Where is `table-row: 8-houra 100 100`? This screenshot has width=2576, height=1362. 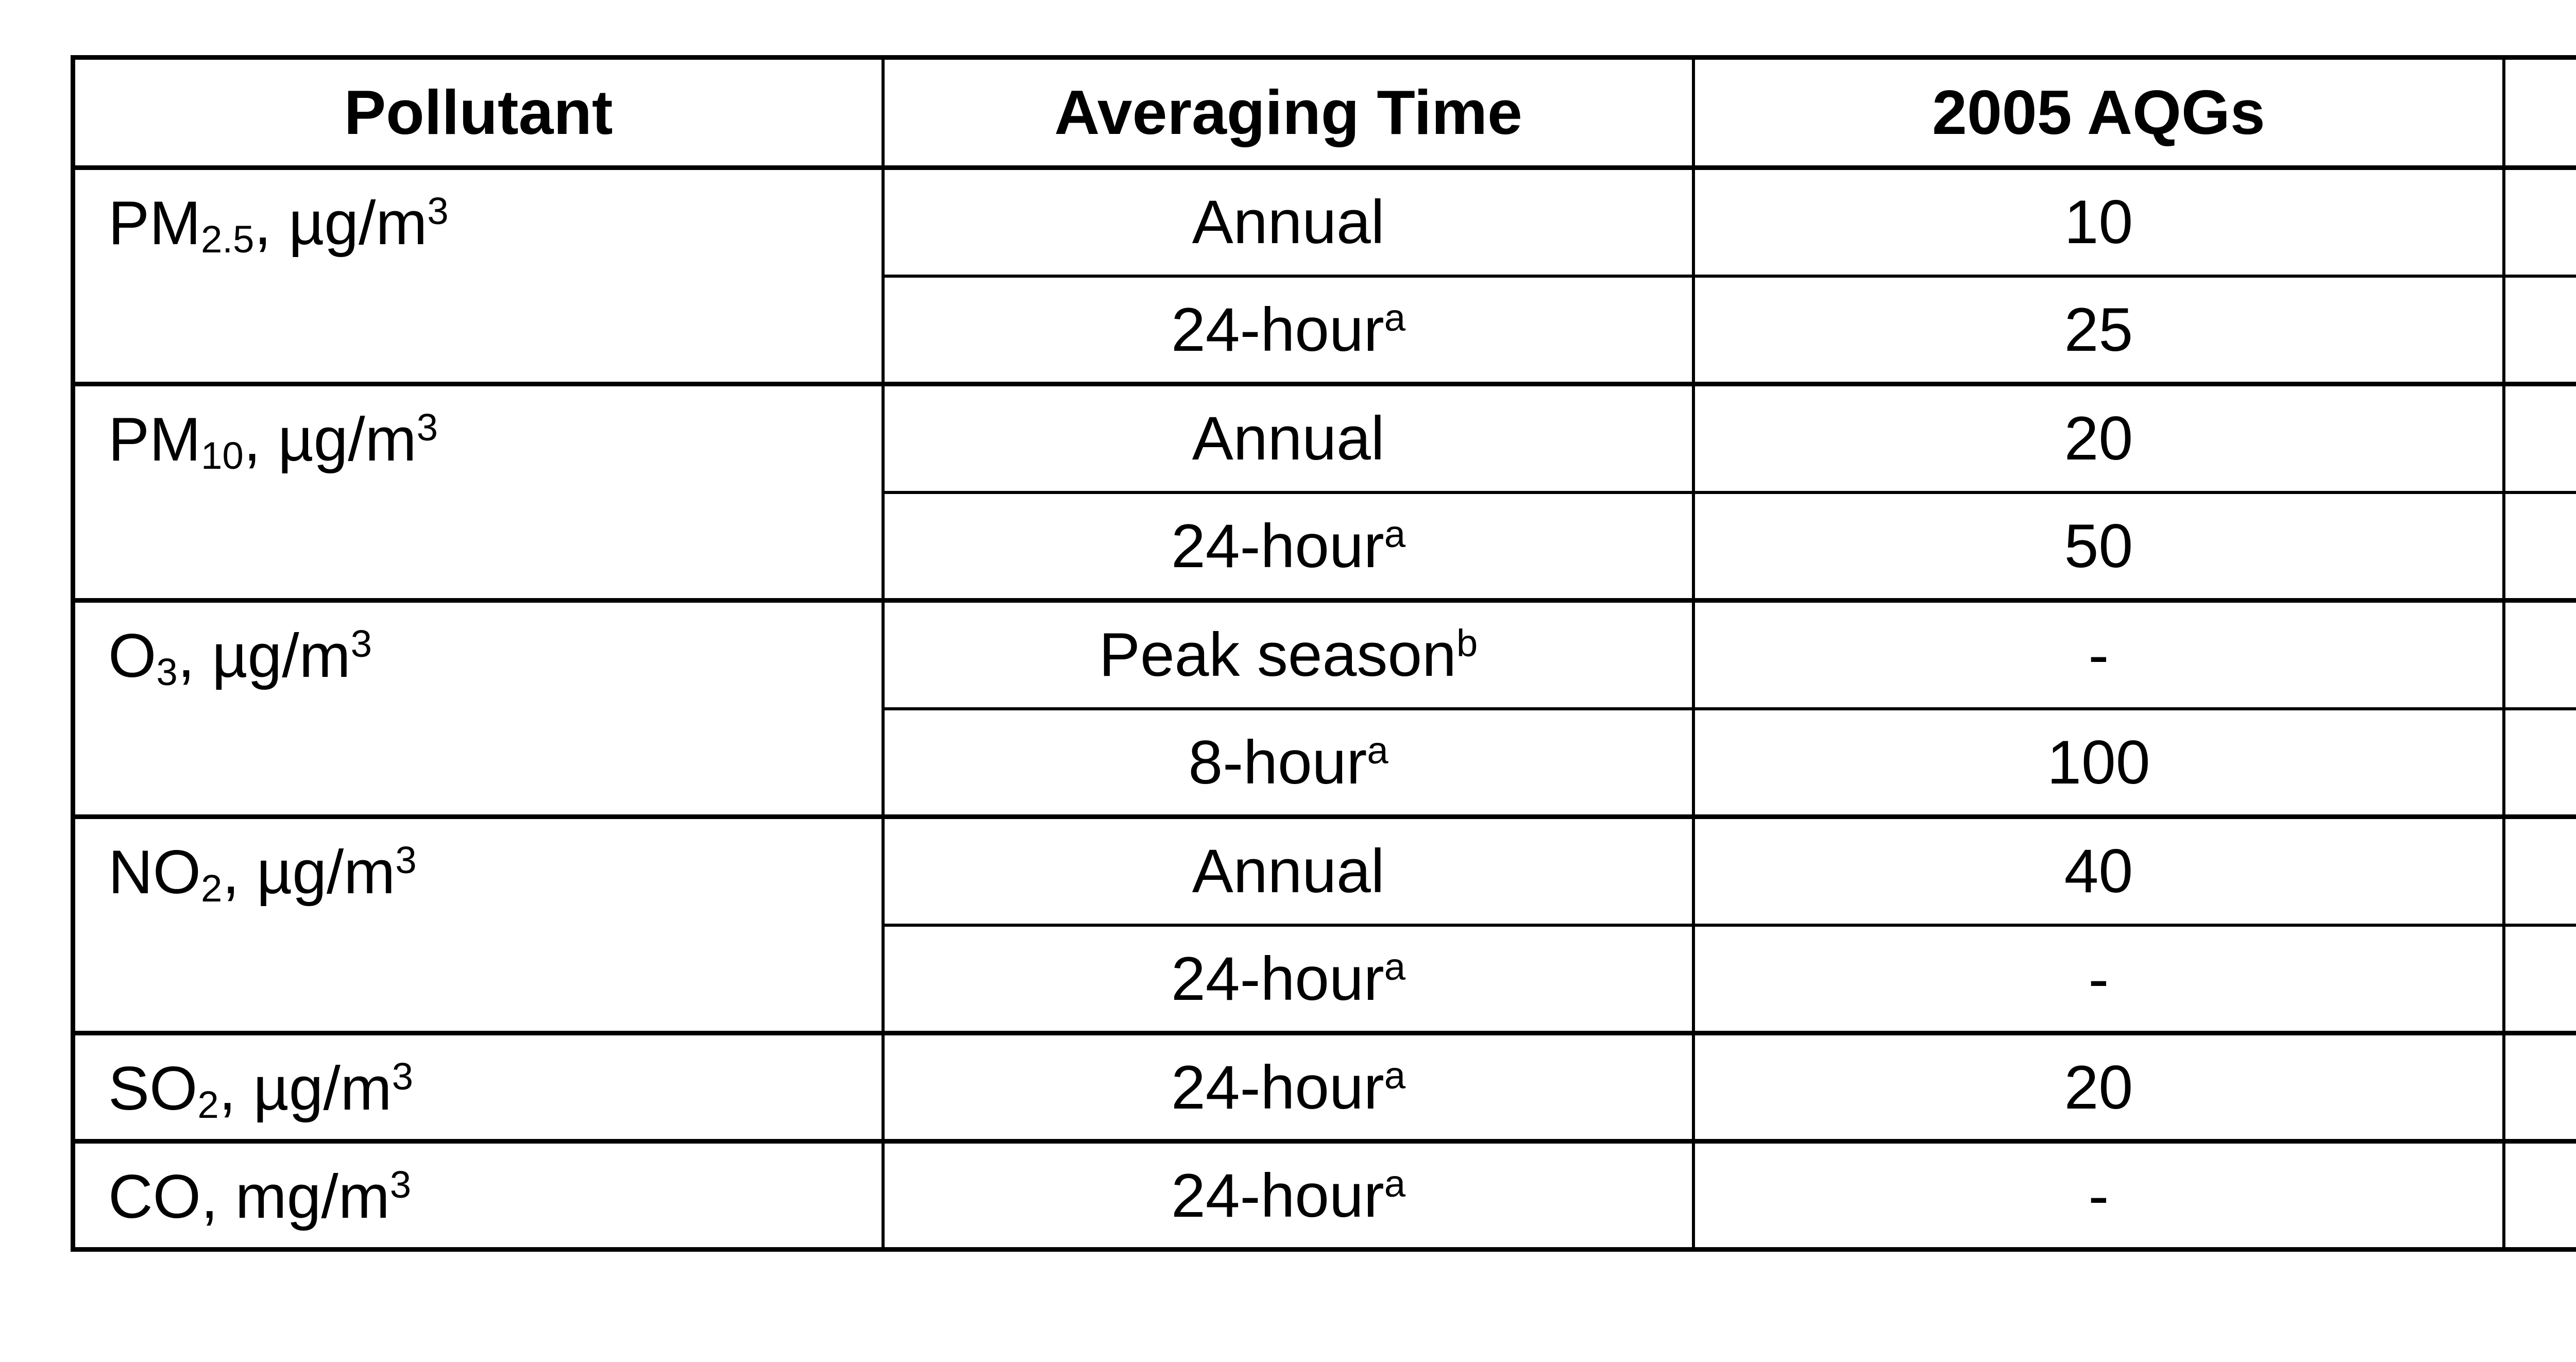
table-row: 8-houra 100 100 is located at coordinates (1324, 763).